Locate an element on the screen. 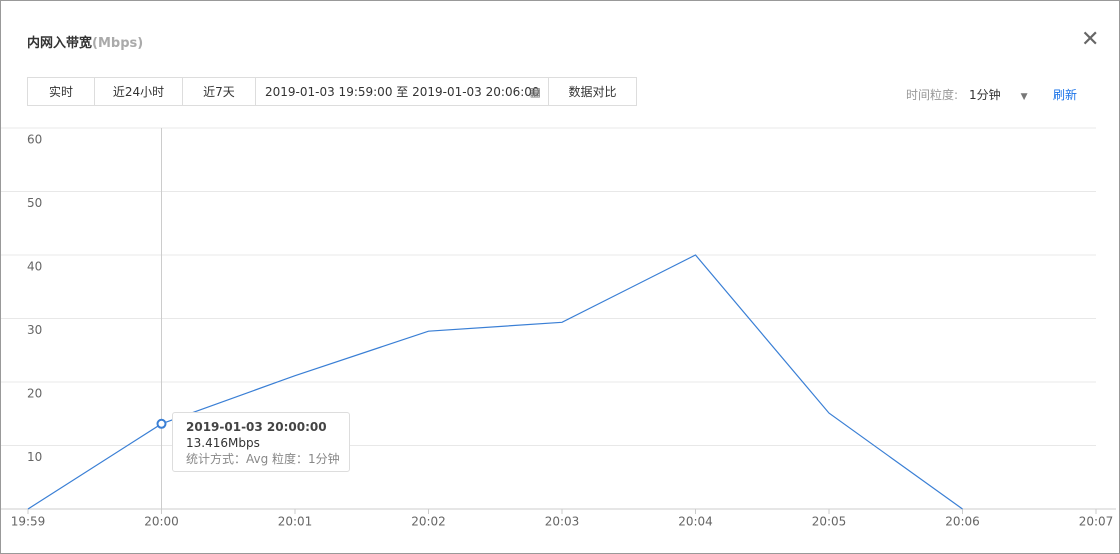 Image resolution: width=1120 pixels, height=554 pixels. x-tick-label: 19:59 is located at coordinates (28, 522).